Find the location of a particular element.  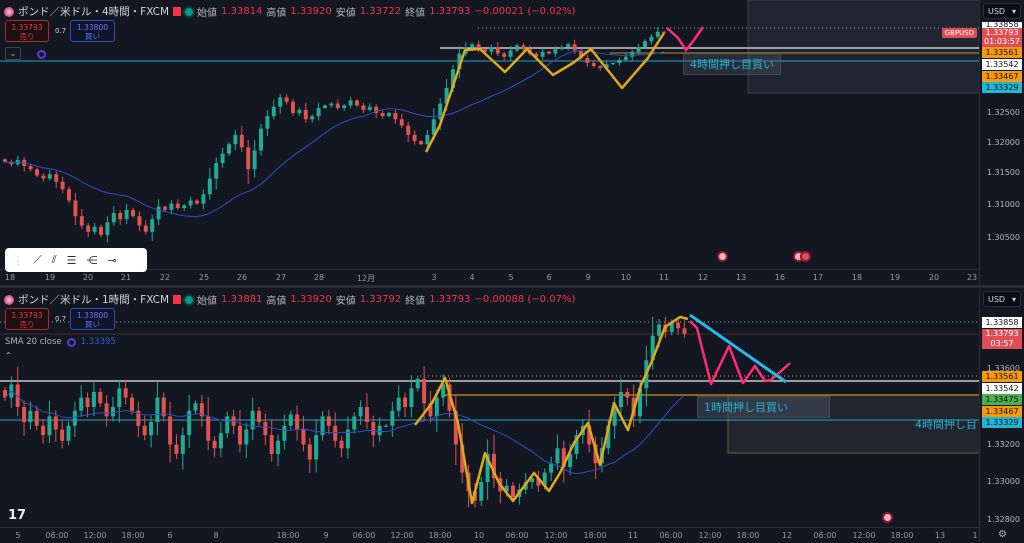

event-uk-flag-icon is located at coordinates (722, 256).